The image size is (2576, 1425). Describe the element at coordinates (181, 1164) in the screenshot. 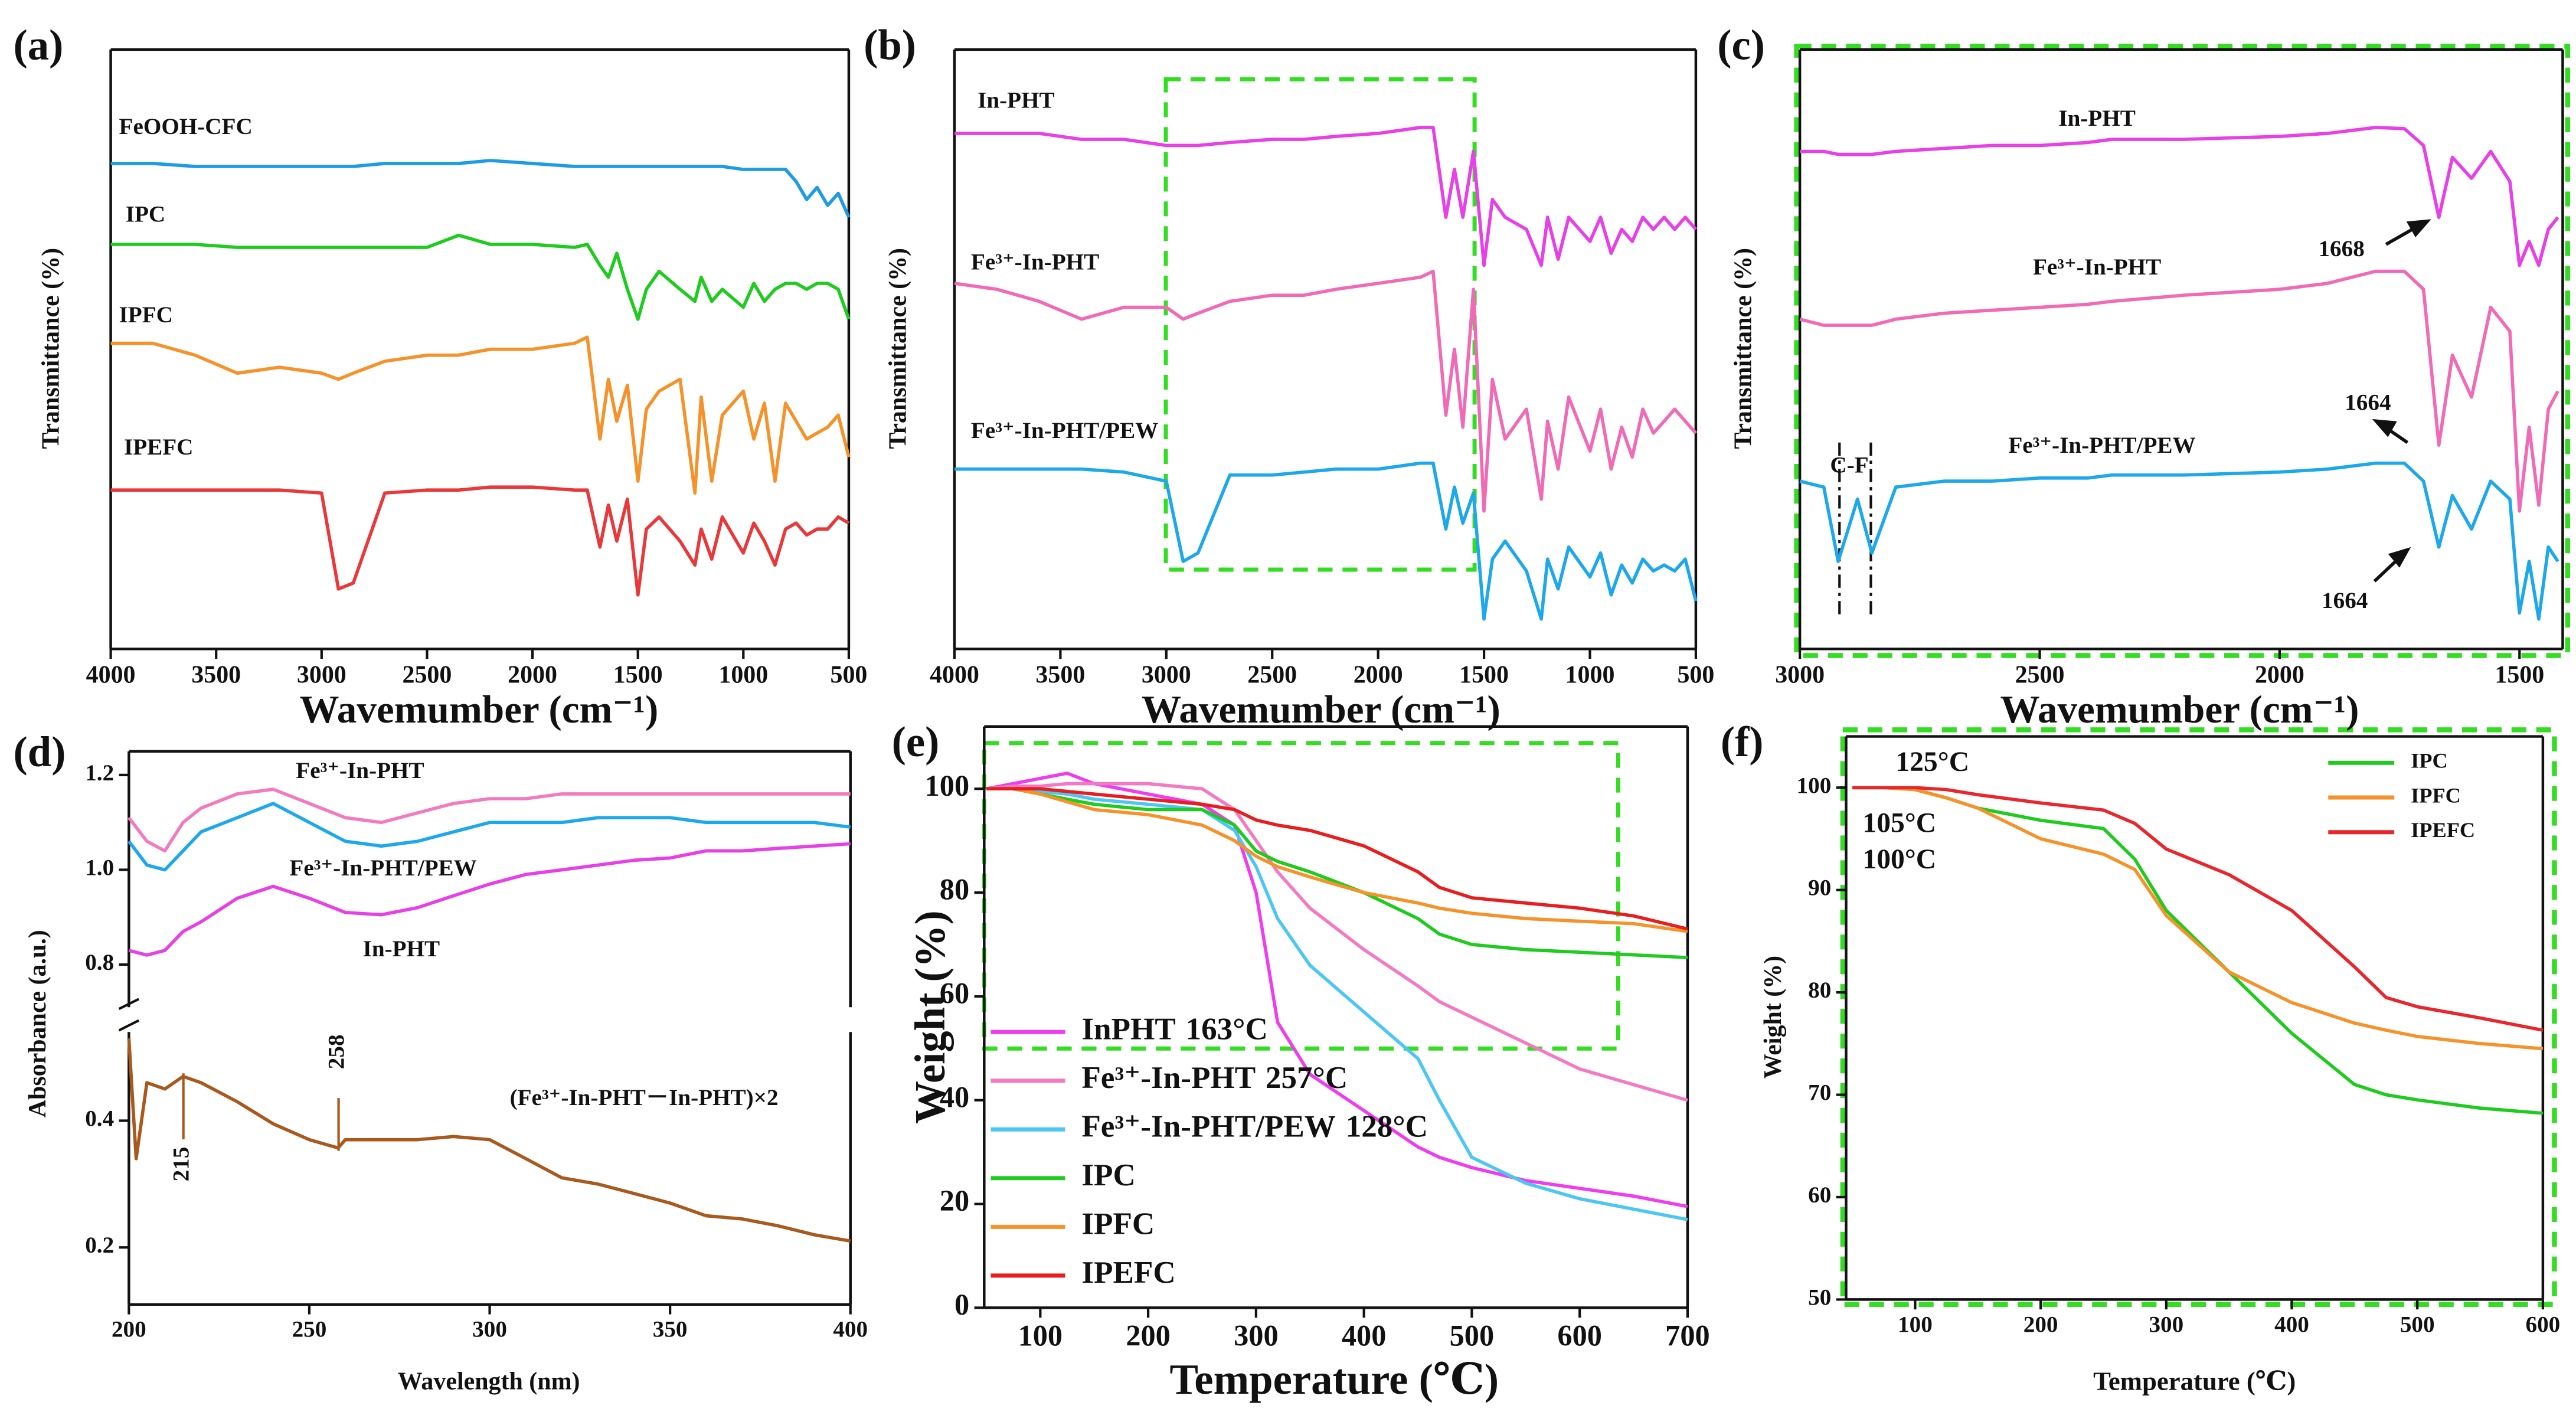

I see `annotation: 215` at that location.